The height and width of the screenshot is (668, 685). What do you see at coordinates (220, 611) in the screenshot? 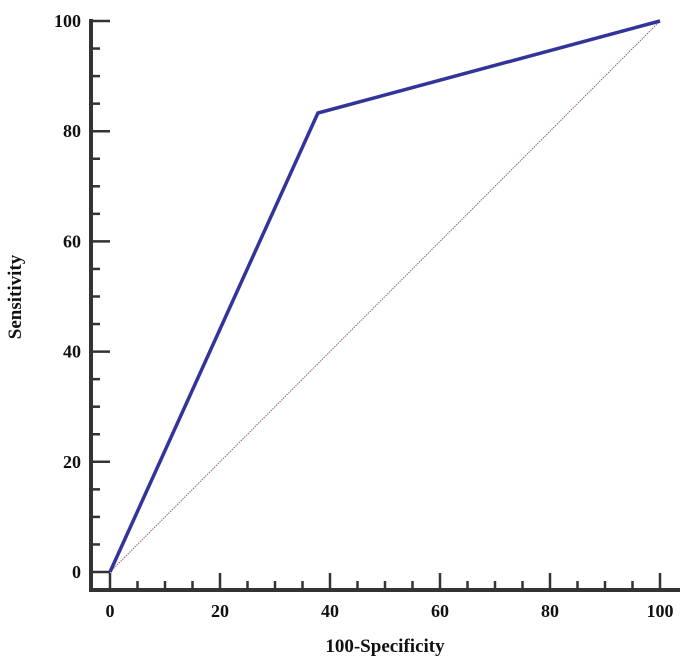
I see `x-tick-label: 20` at bounding box center [220, 611].